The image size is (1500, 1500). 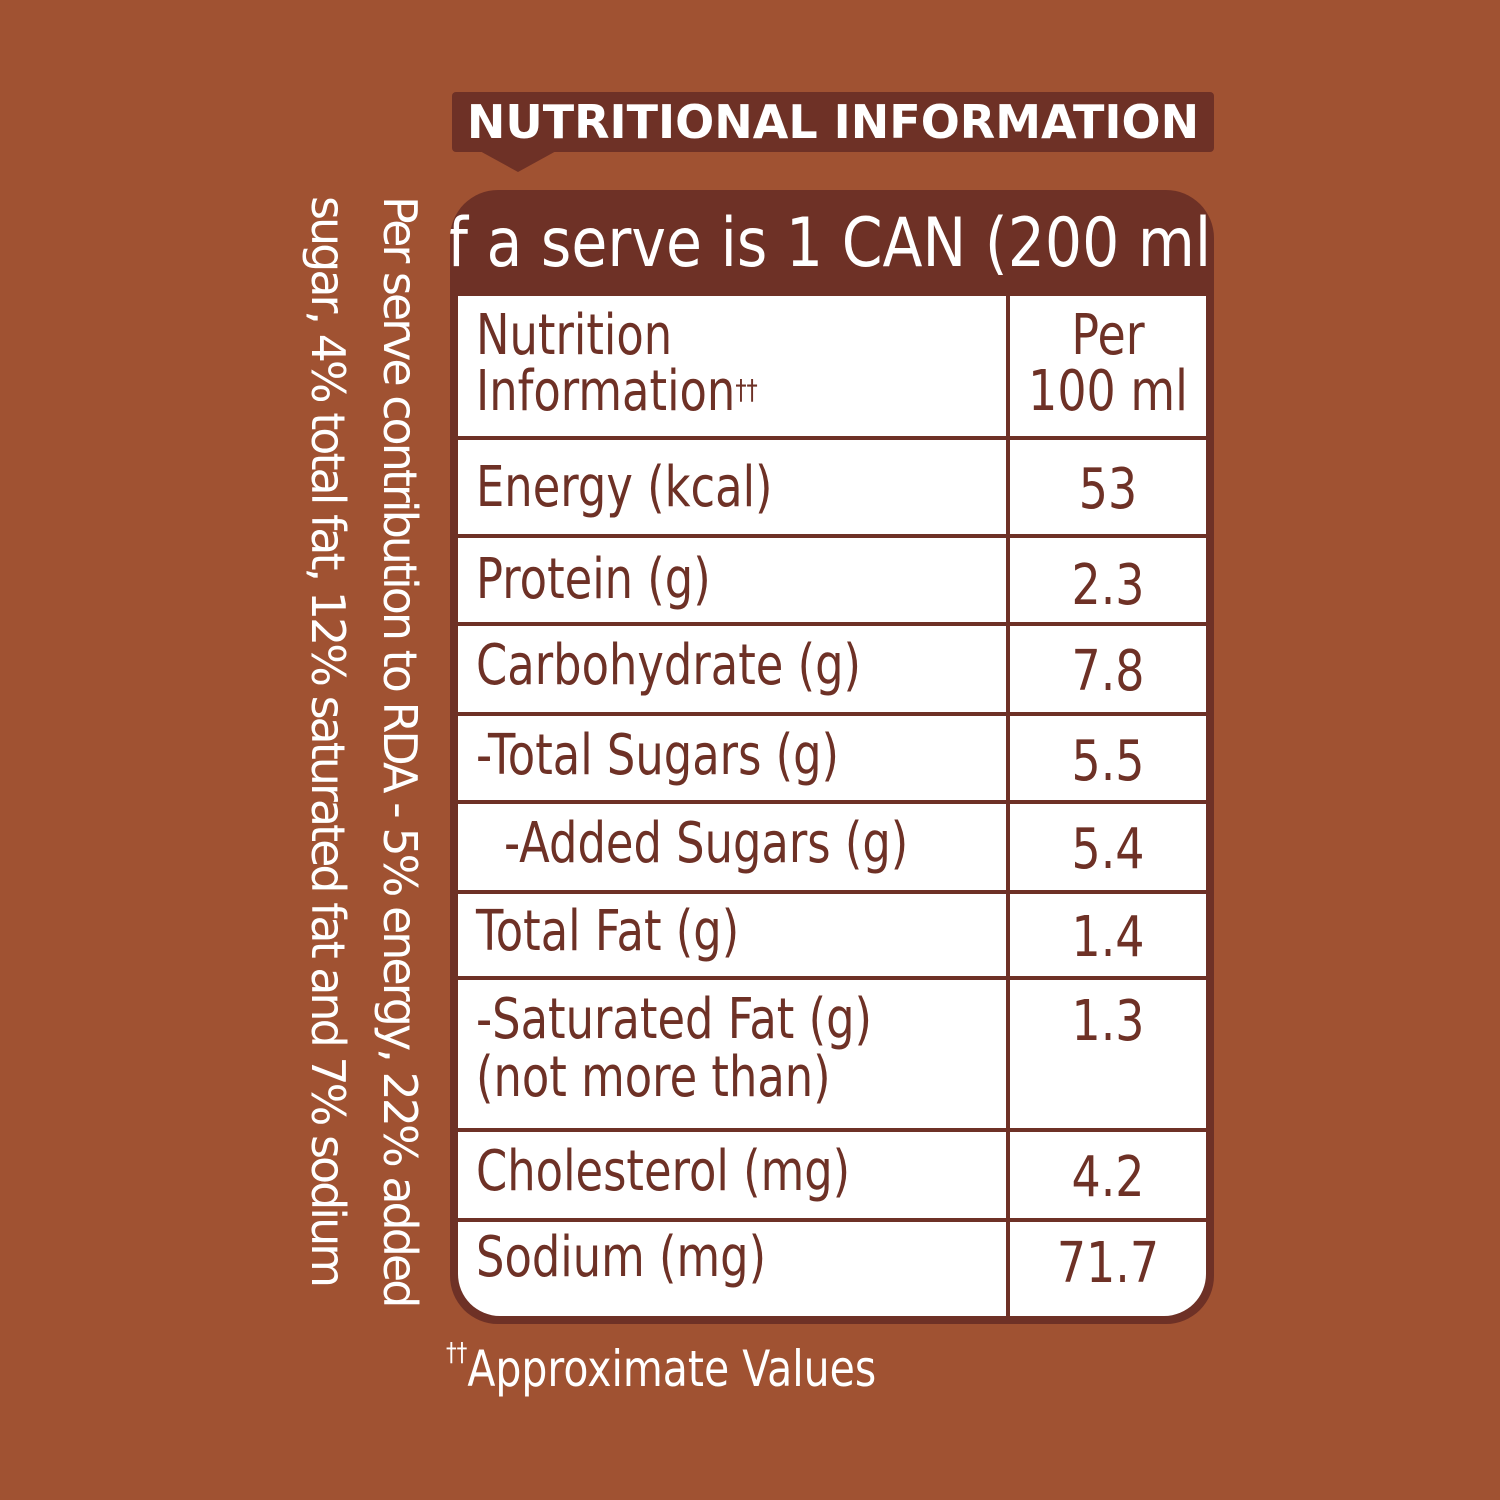 I want to click on header-label-line1: Nutrition, so click(x=574, y=335).